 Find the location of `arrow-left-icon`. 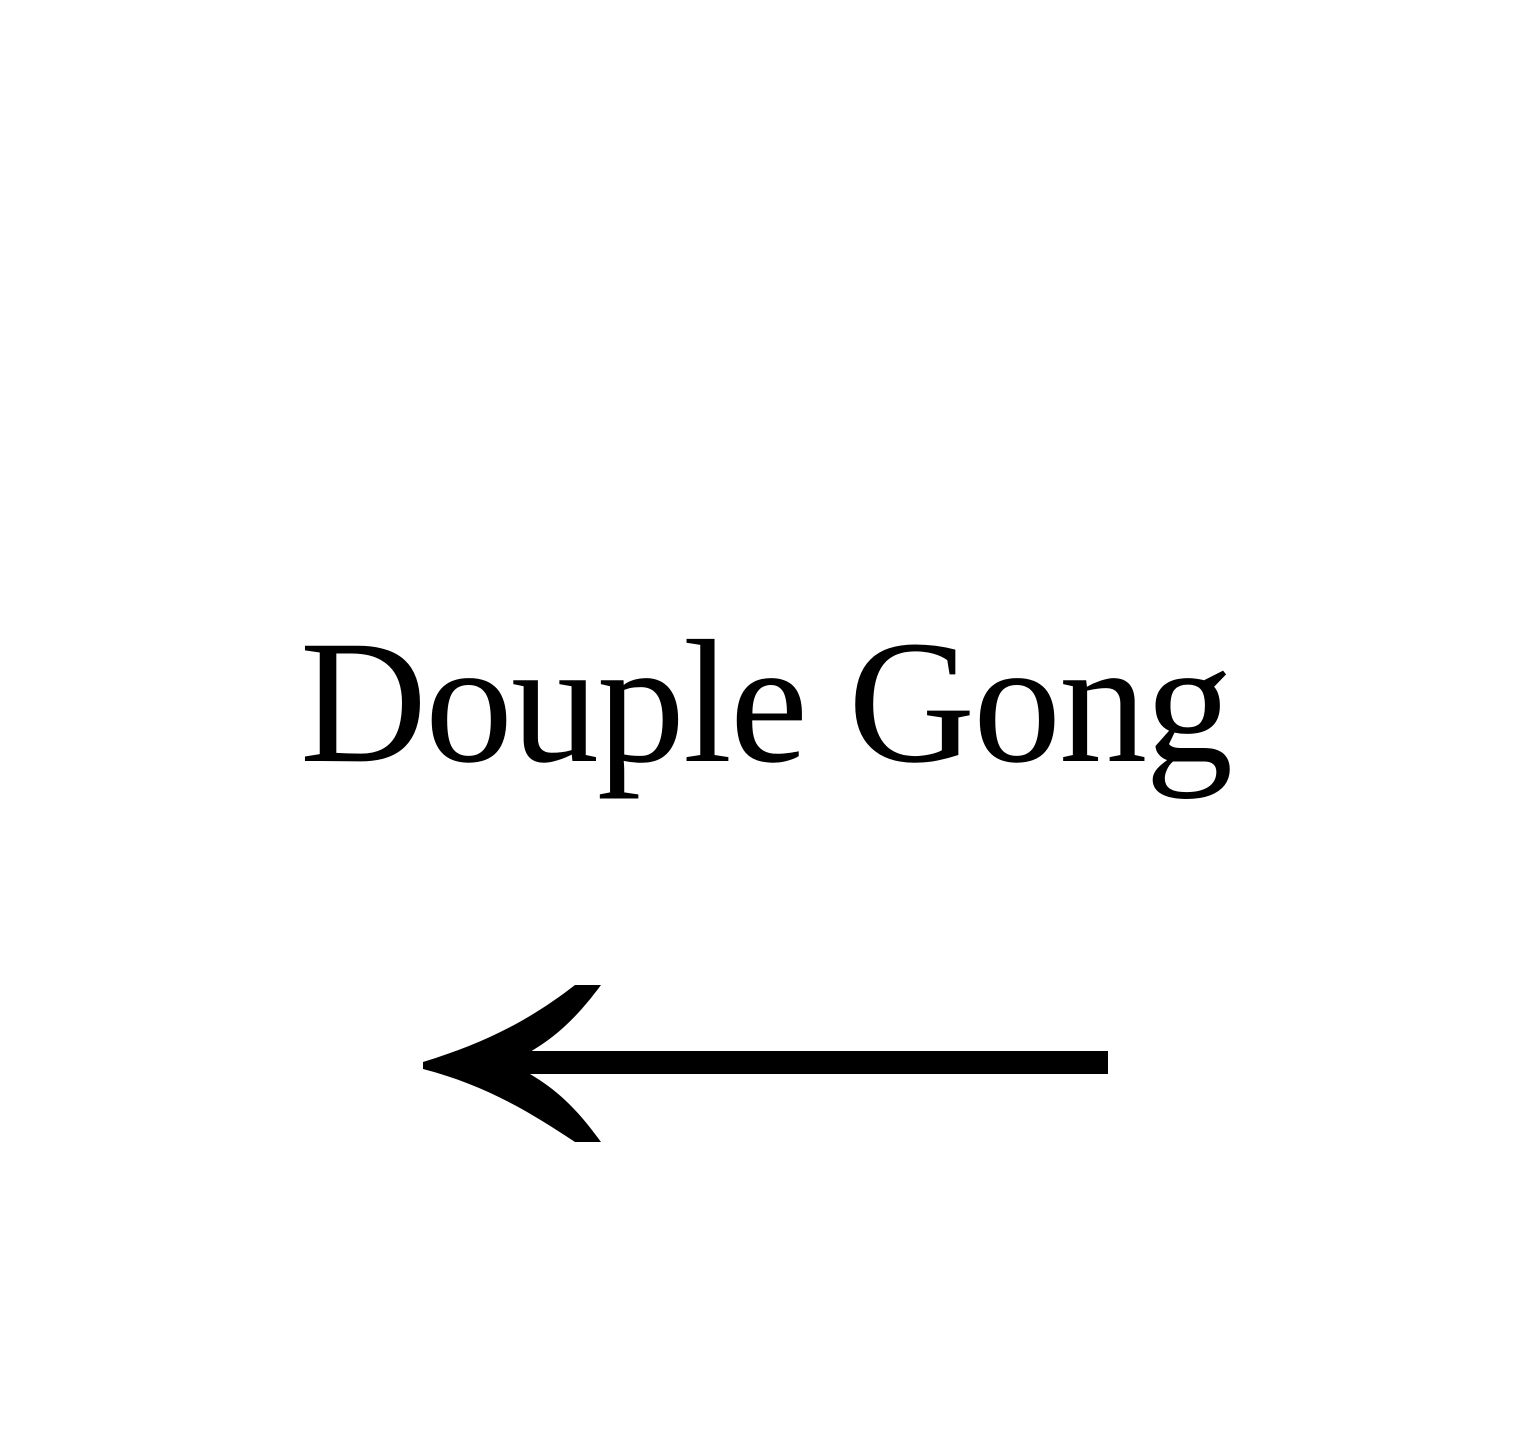

arrow-left-icon is located at coordinates (765, 1063).